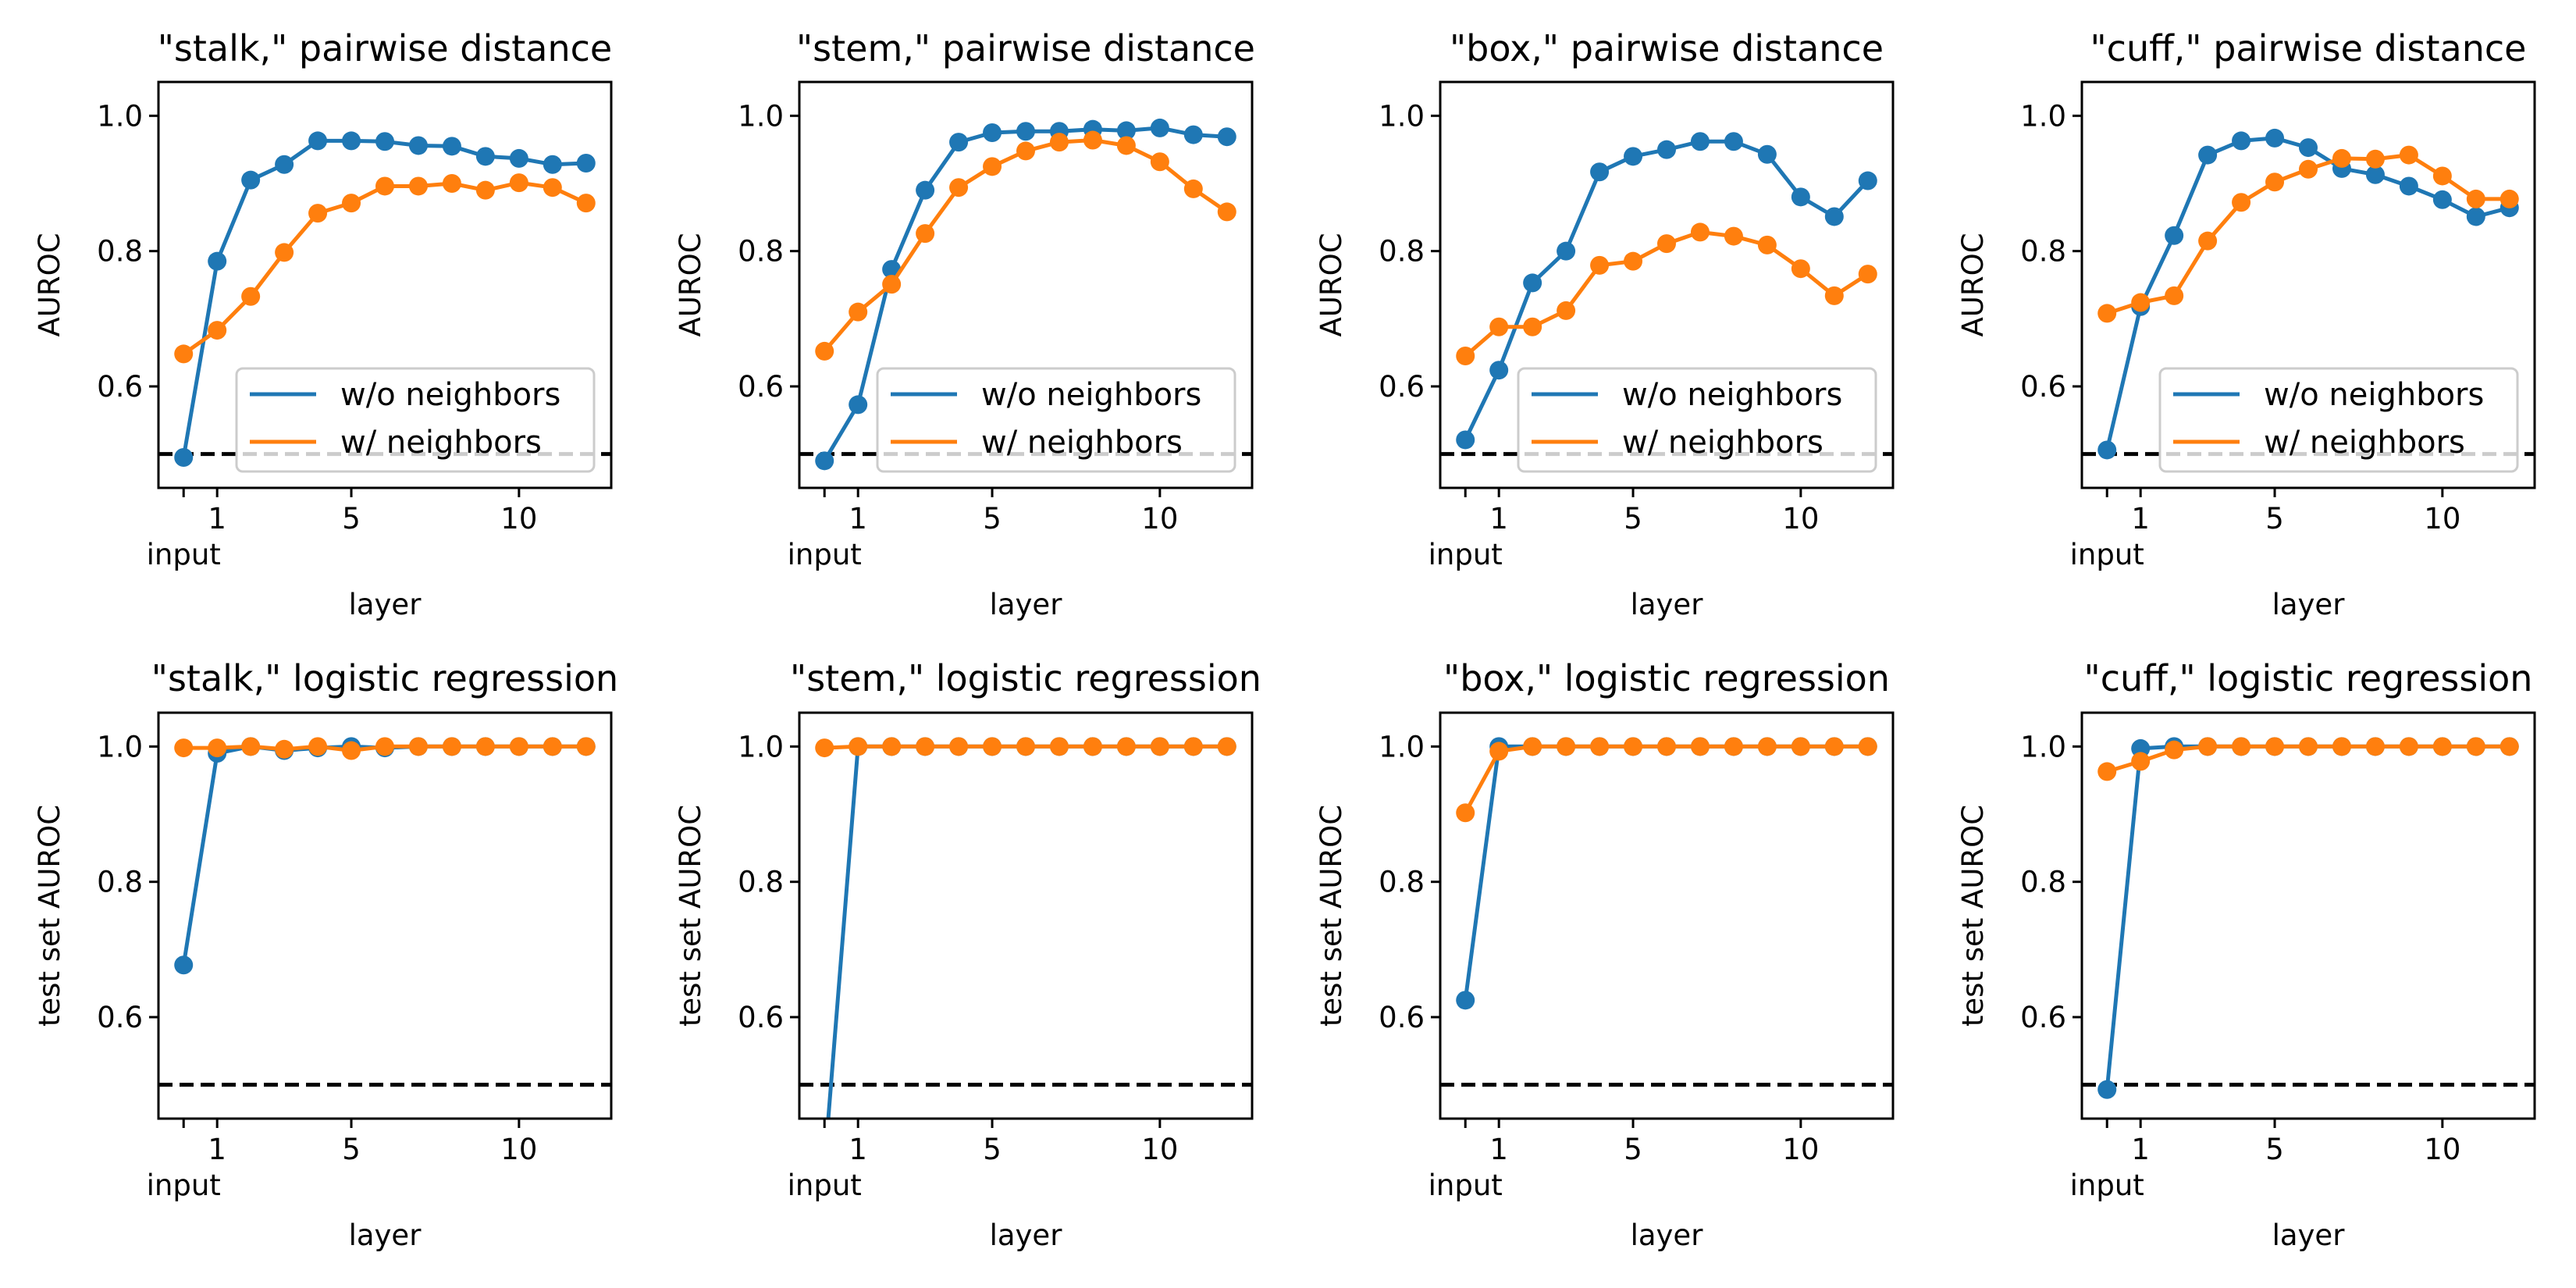 Image resolution: width=2576 pixels, height=1288 pixels. I want to click on panel-title: "stem," pairwise distance, so click(1025, 48).